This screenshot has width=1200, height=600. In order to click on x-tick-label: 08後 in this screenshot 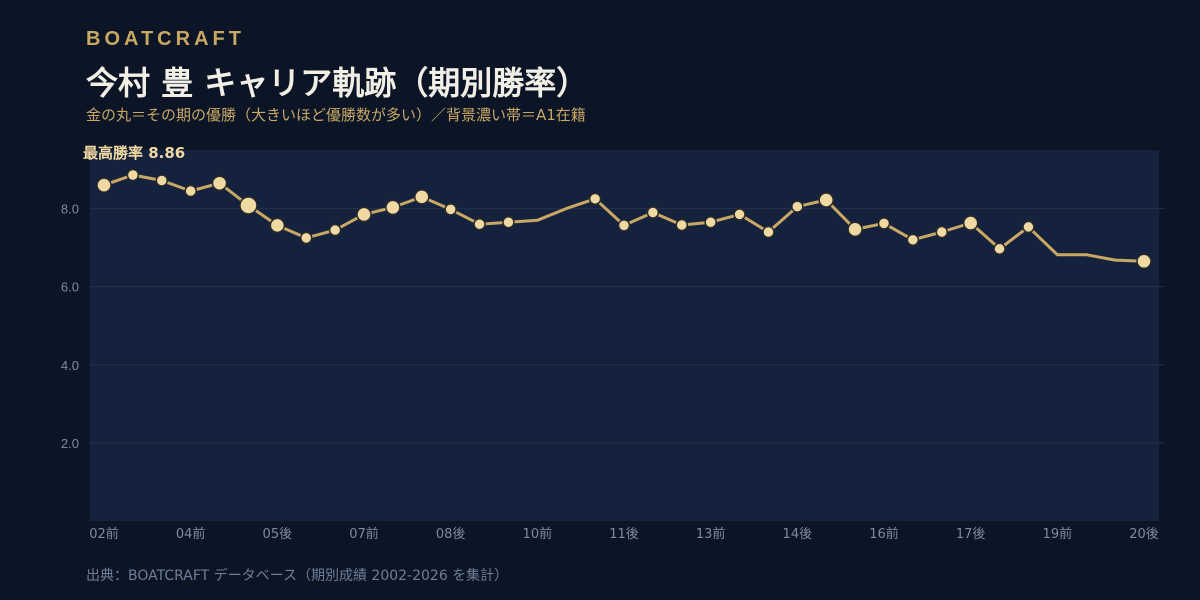, I will do `click(451, 534)`.